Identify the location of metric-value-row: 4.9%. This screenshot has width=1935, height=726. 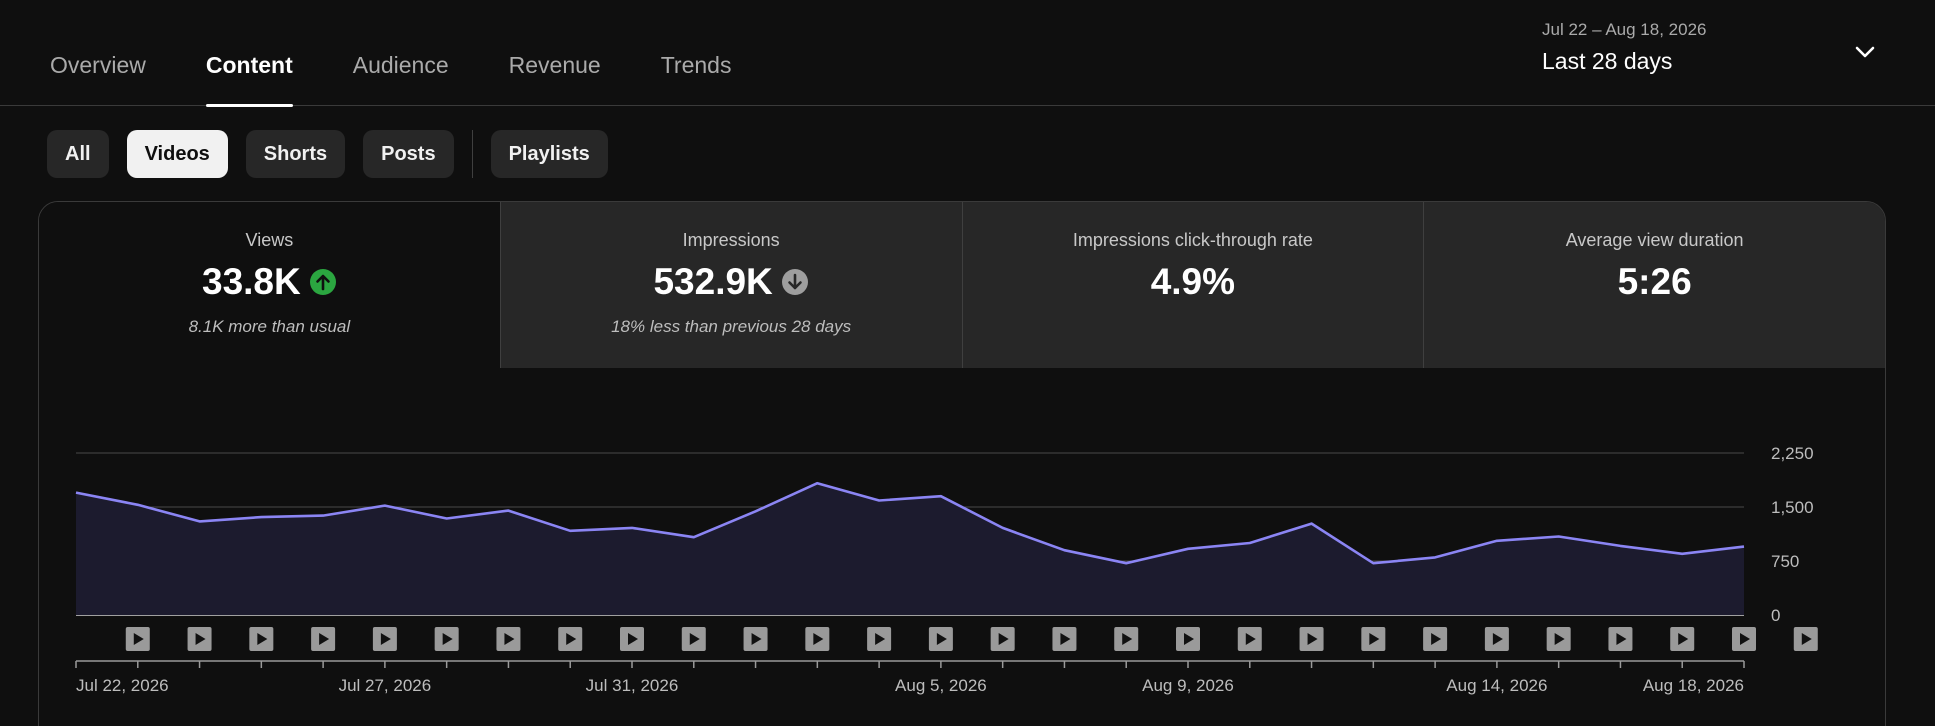
(1193, 282).